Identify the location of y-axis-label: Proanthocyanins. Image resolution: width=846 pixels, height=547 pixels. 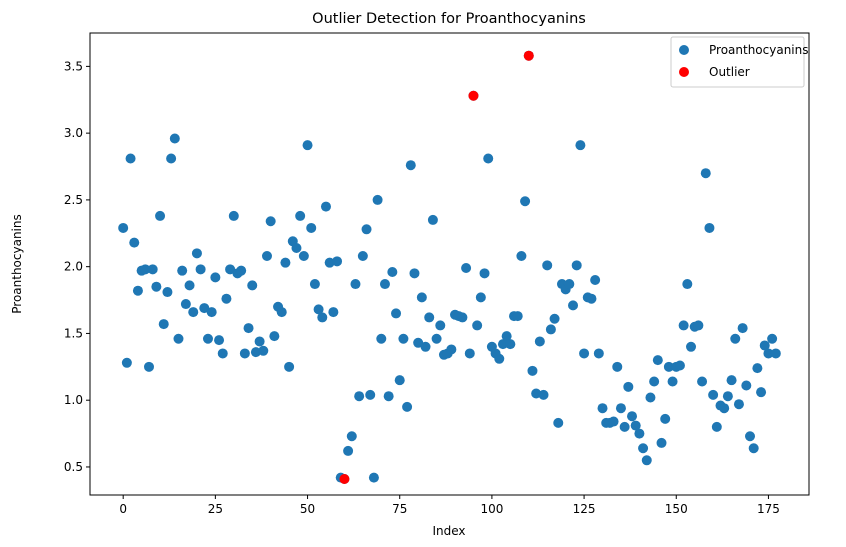
(17, 264).